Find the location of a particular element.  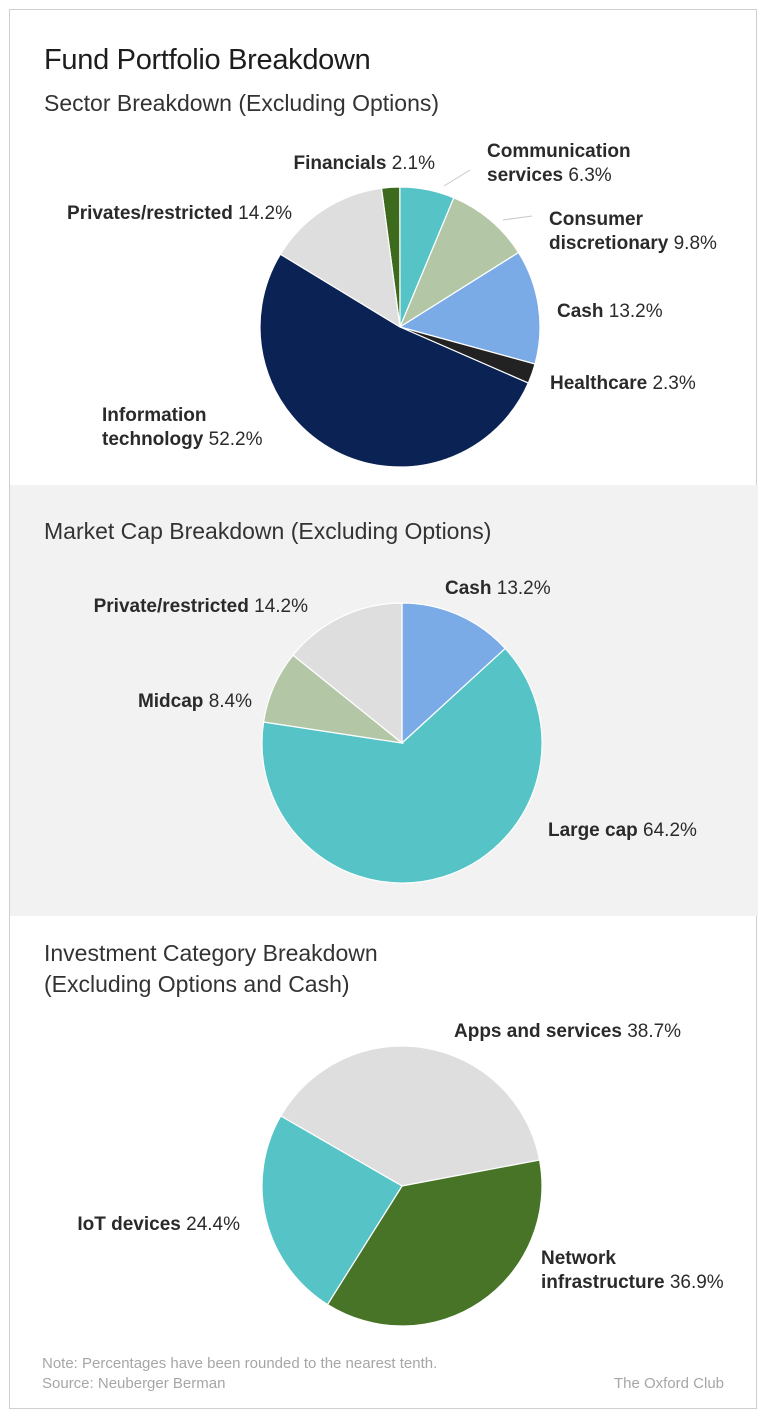

brand-credit: The Oxford Club is located at coordinates (668, 1383).